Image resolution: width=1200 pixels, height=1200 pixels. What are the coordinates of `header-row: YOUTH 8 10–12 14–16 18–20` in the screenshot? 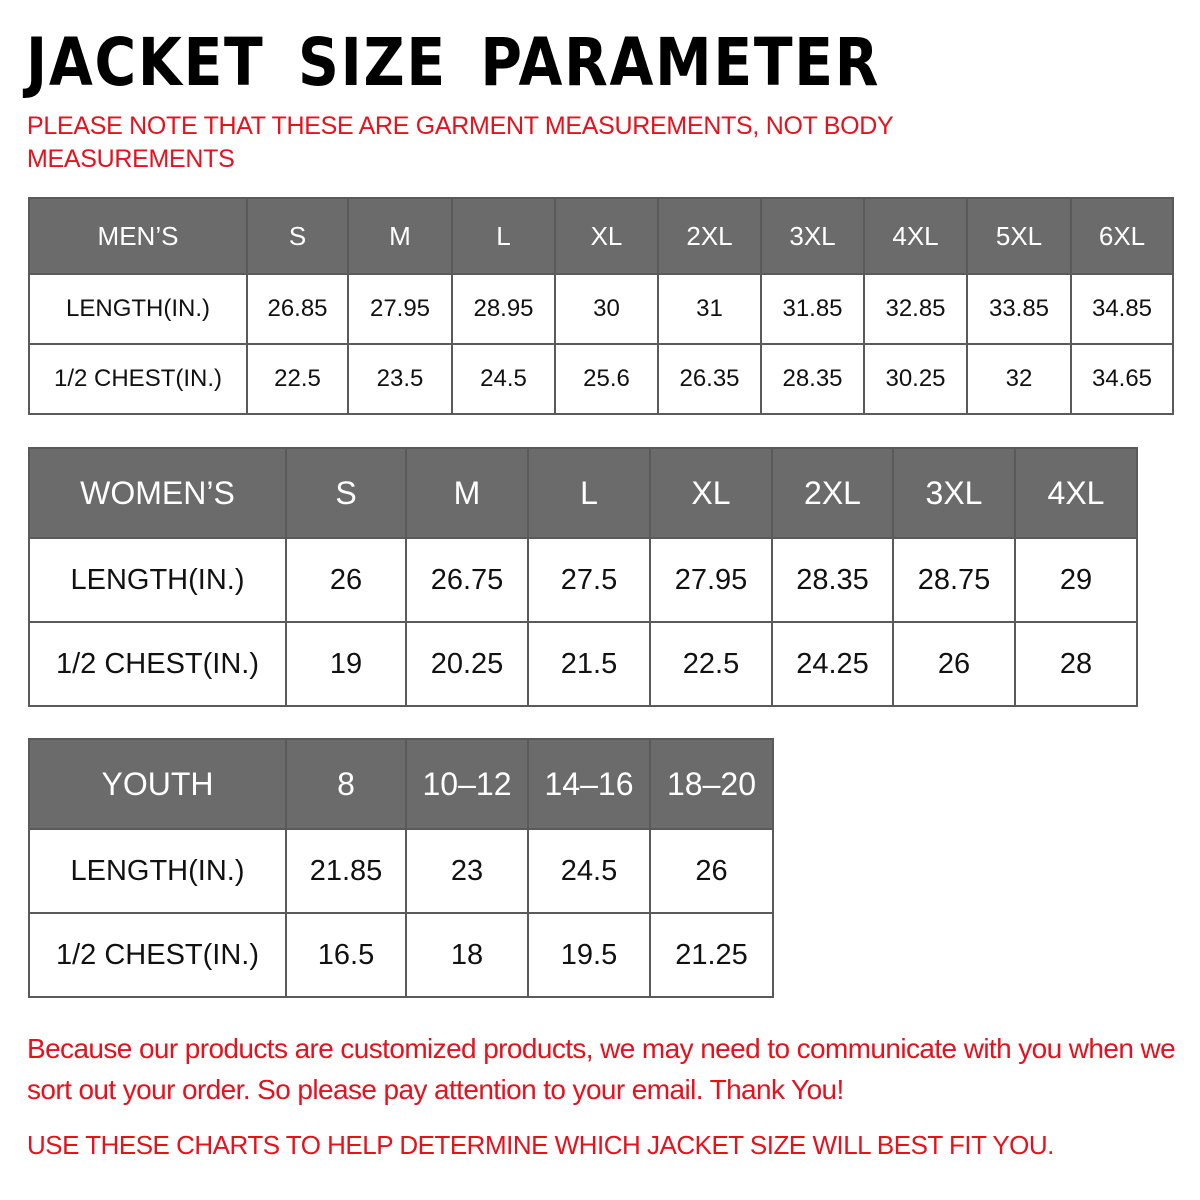 It's located at (401, 784).